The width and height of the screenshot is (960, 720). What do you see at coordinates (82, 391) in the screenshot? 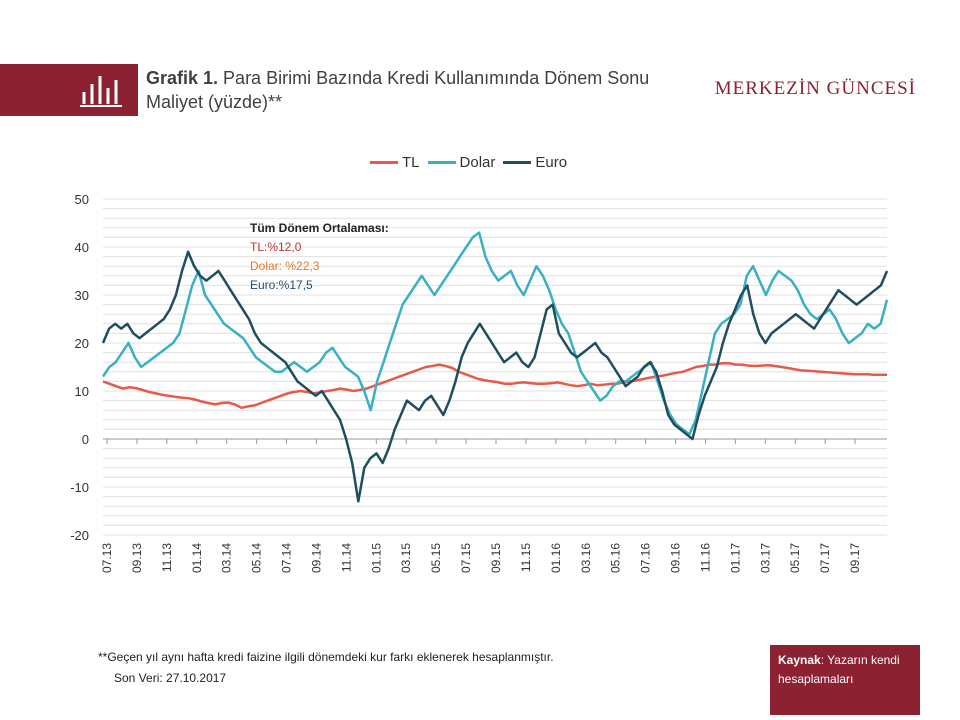
I see `y-tick-label: 10` at bounding box center [82, 391].